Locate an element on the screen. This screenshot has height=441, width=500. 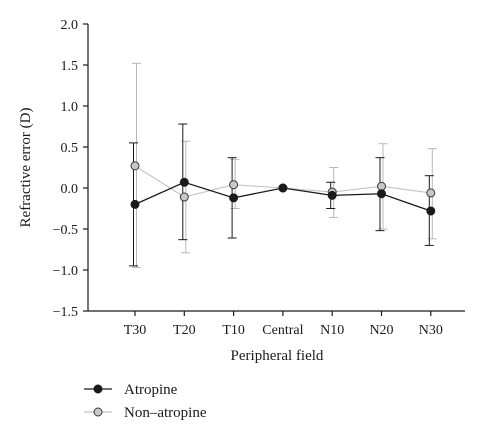
y-tick-label: 2.0 is located at coordinates (70, 25).